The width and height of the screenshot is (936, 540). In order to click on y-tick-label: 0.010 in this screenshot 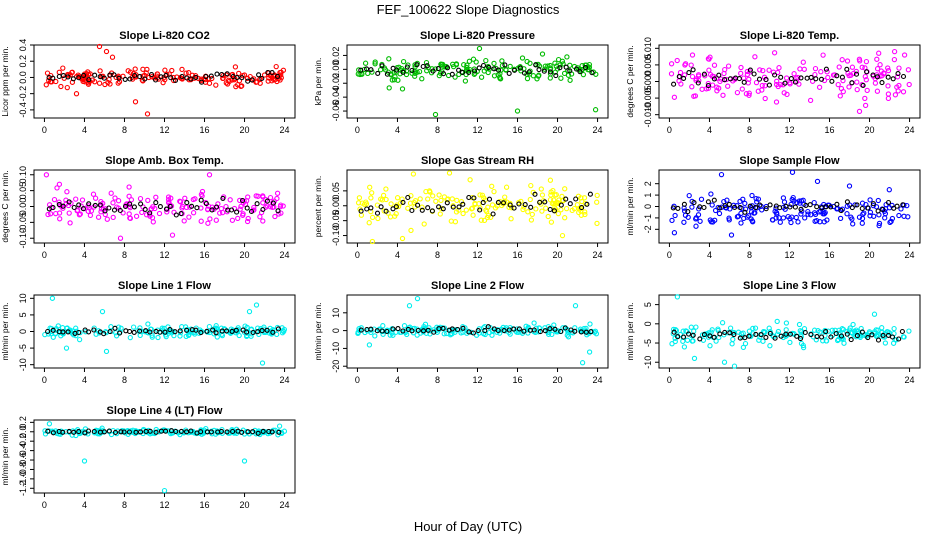, I will do `click(648, 48)`.